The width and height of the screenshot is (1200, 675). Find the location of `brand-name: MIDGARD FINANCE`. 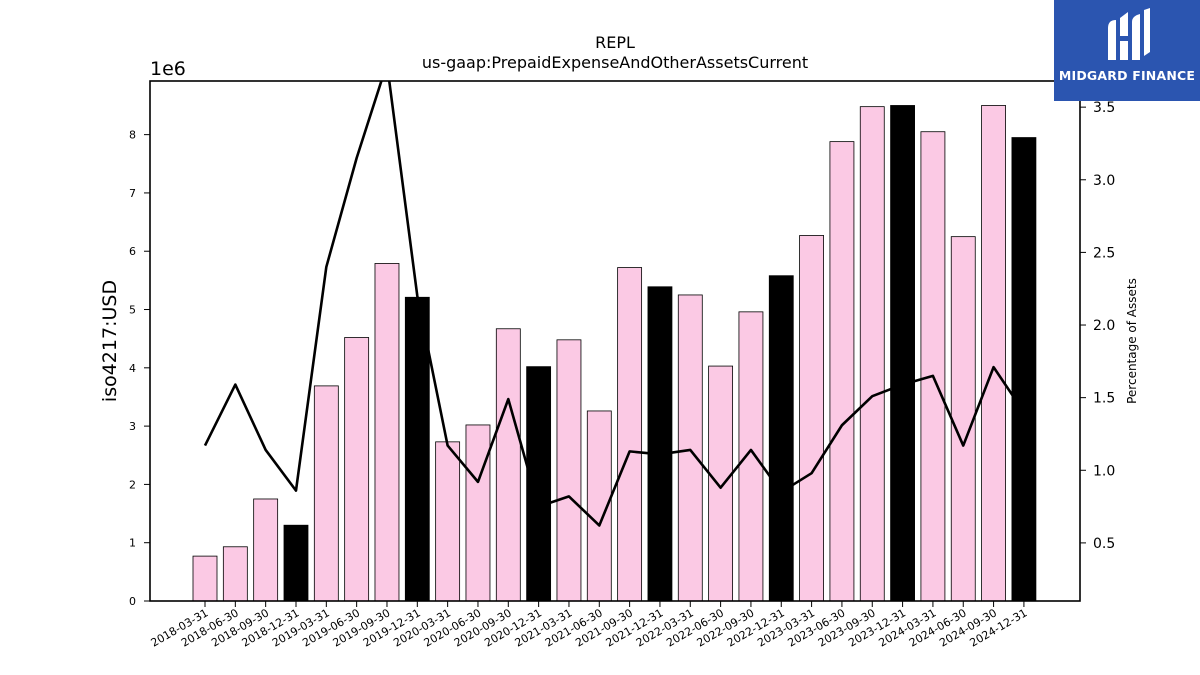

brand-name: MIDGARD FINANCE is located at coordinates (1127, 75).